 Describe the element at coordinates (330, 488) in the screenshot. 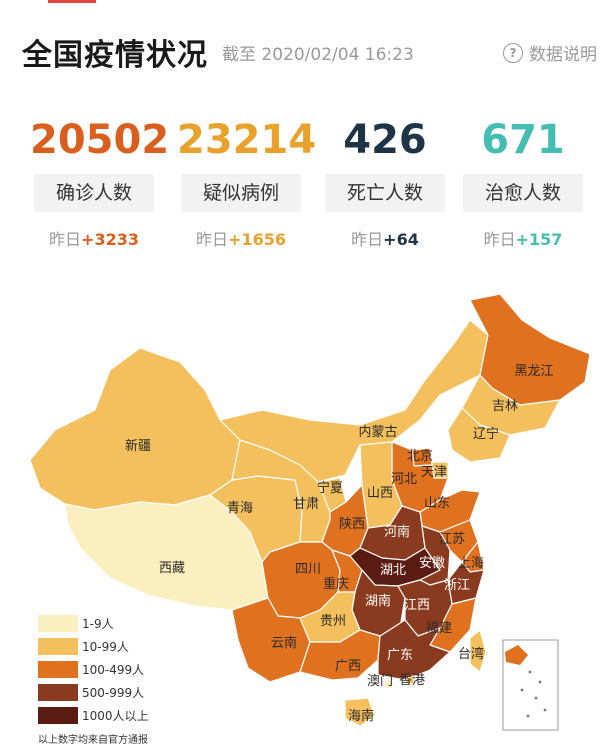

I see `province-label: 宁夏` at that location.